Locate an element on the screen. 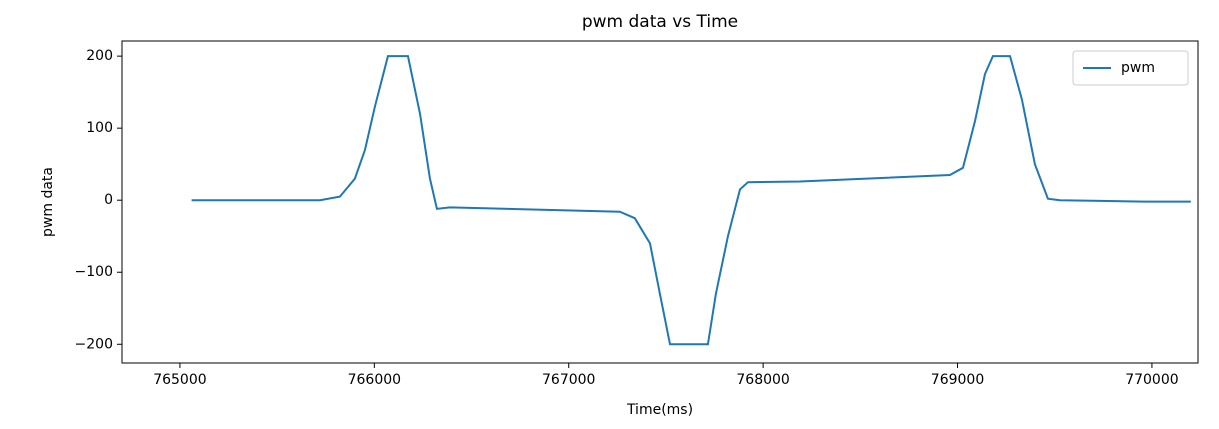 Image resolution: width=1219 pixels, height=429 pixels. y-tick-label: 100 is located at coordinates (99, 128).